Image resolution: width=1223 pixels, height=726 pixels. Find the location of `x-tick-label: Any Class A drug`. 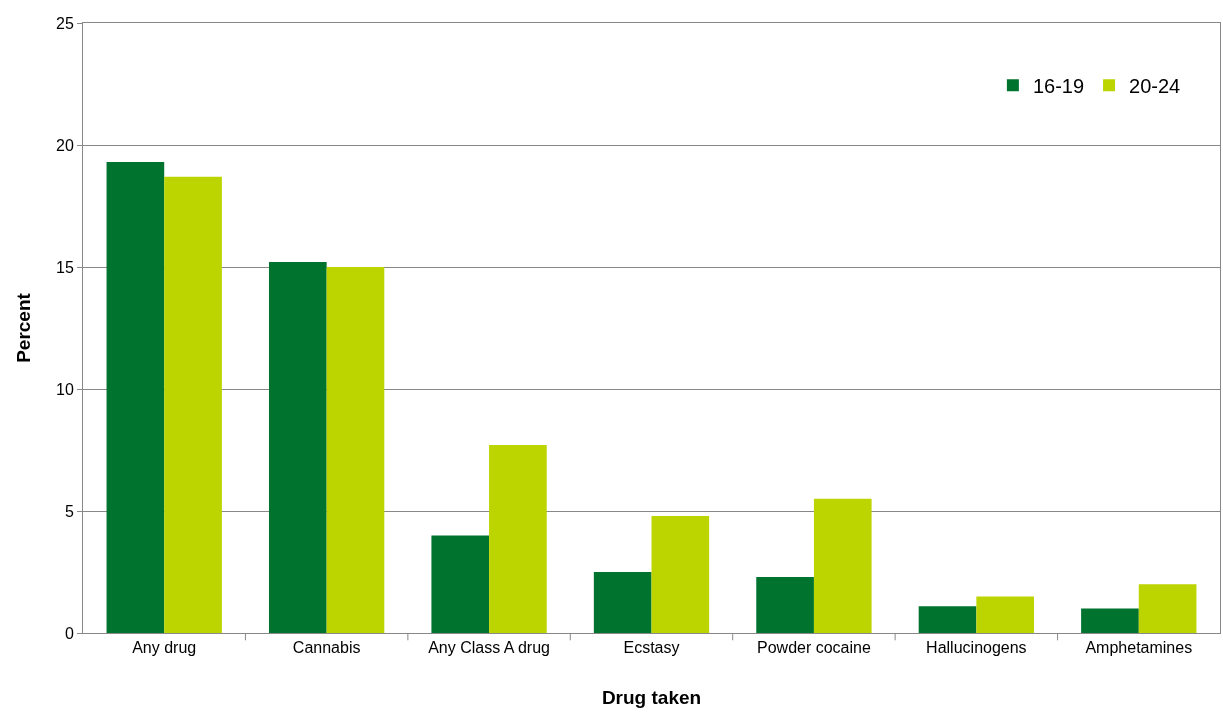

x-tick-label: Any Class A drug is located at coordinates (489, 648).